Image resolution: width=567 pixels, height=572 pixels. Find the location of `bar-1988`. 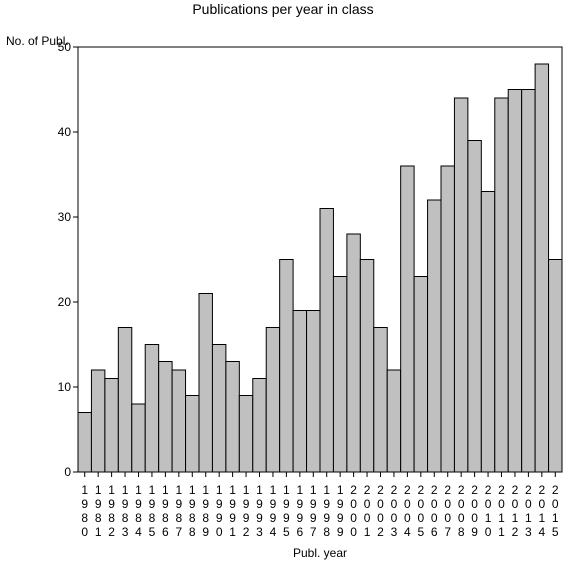

bar-1988 is located at coordinates (192, 434).